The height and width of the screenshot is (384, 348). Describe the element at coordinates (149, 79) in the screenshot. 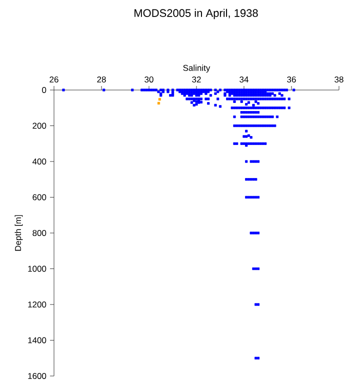

I see `x-tick-label: 30` at that location.